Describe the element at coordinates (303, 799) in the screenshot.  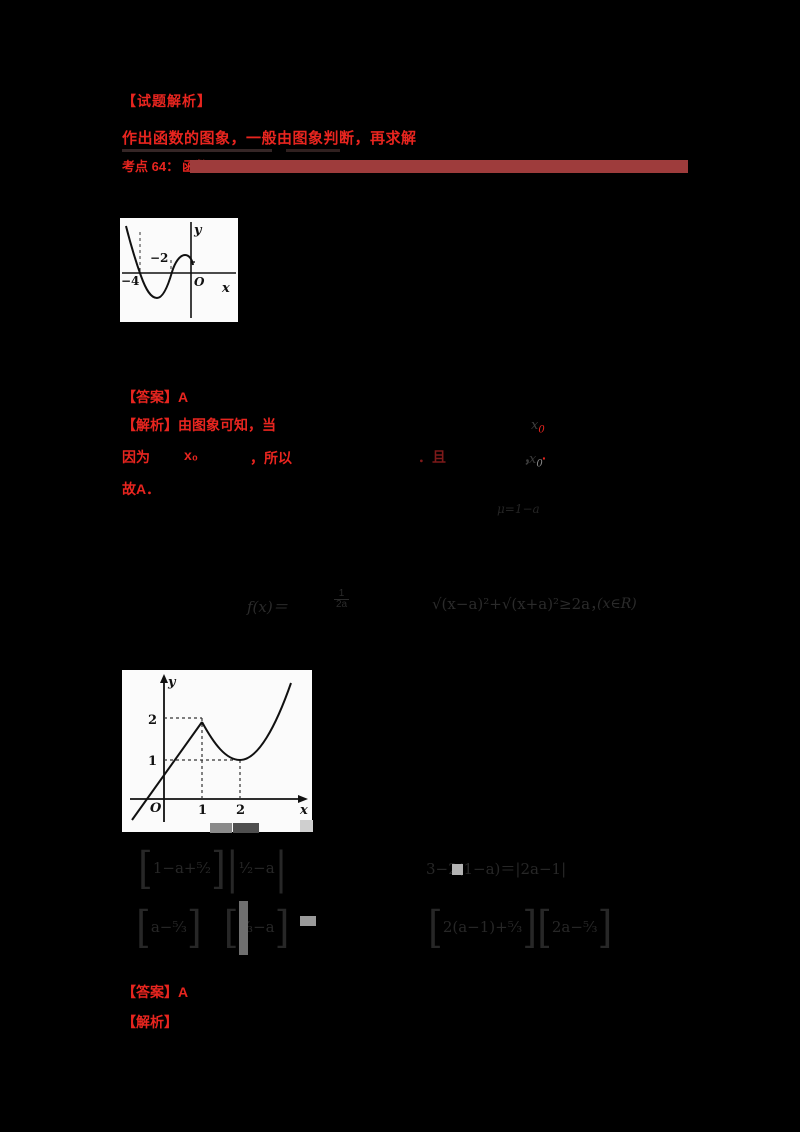
I see `x-axis-arrow` at that location.